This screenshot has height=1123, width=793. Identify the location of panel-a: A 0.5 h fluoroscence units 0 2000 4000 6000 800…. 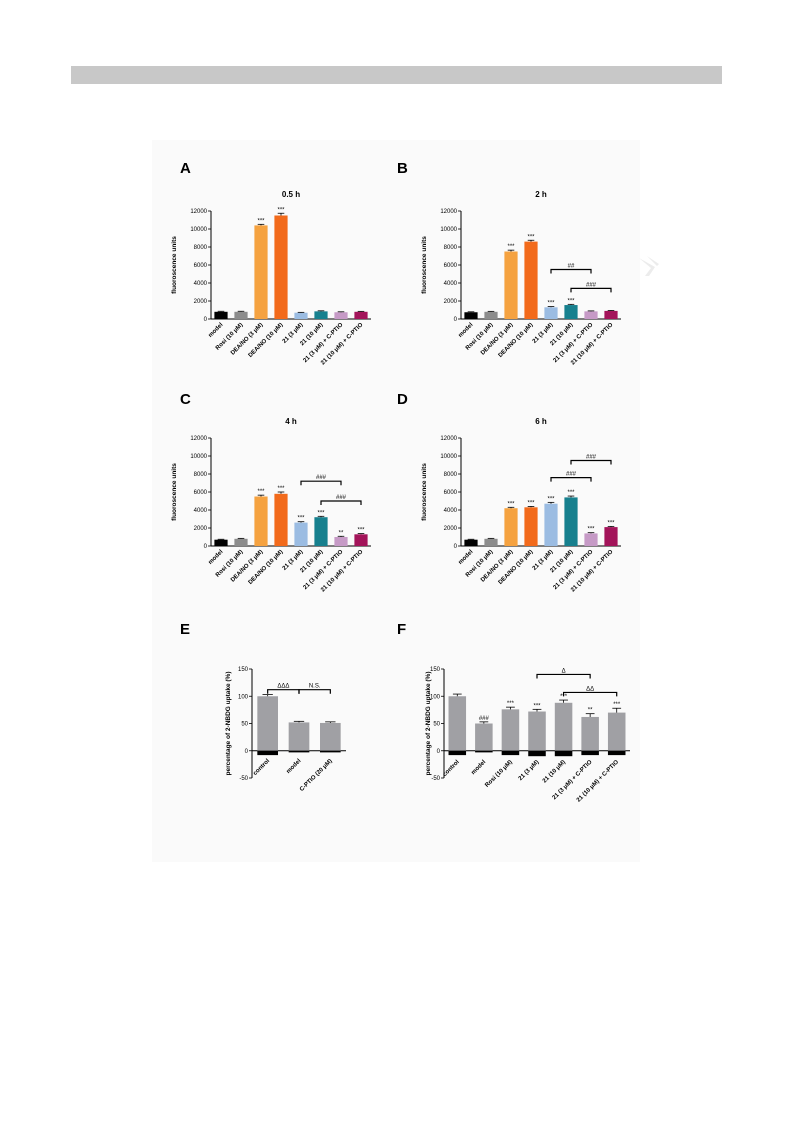
(271, 263).